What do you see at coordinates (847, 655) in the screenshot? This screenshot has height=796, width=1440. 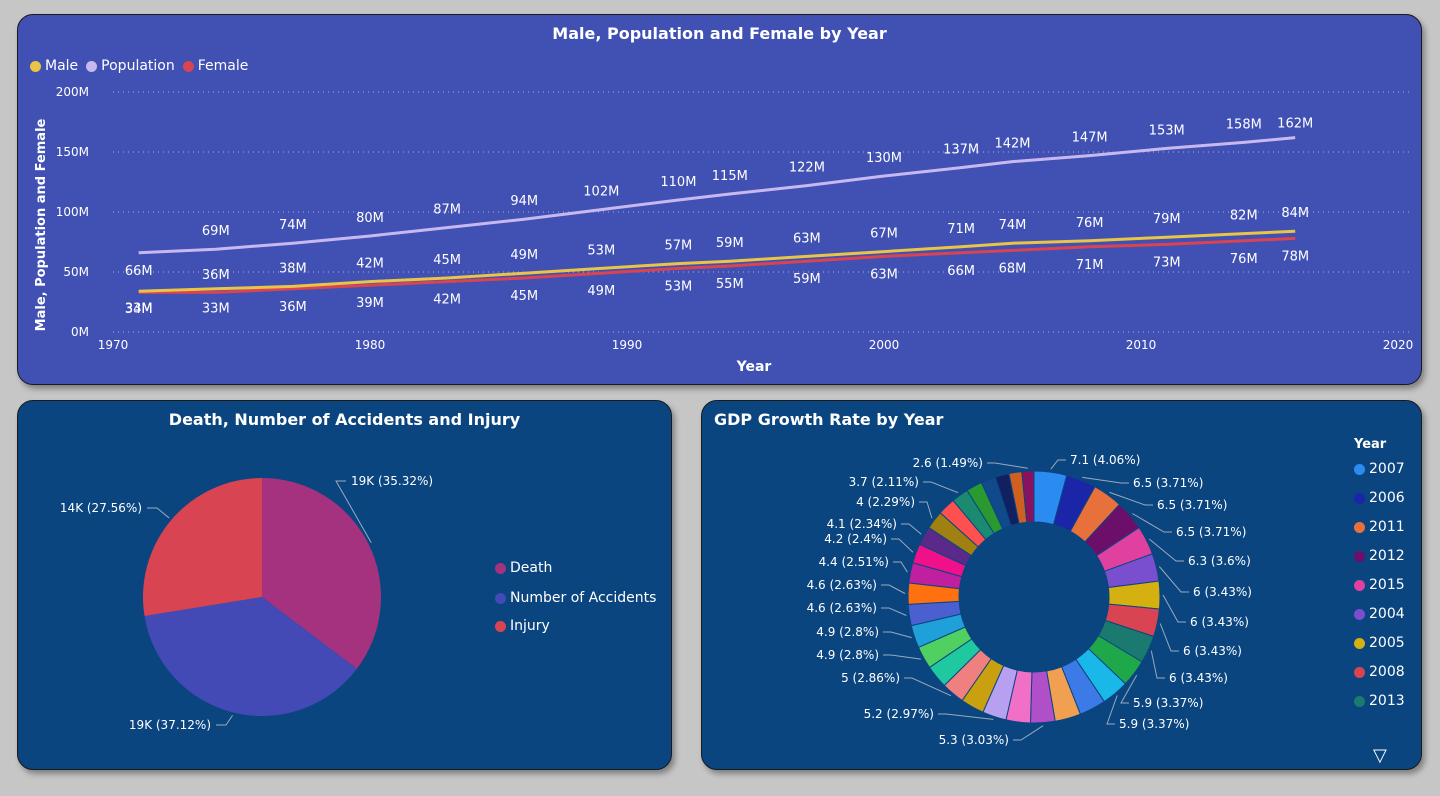 I see `donut-data-label: 4.9 (2.8%)` at bounding box center [847, 655].